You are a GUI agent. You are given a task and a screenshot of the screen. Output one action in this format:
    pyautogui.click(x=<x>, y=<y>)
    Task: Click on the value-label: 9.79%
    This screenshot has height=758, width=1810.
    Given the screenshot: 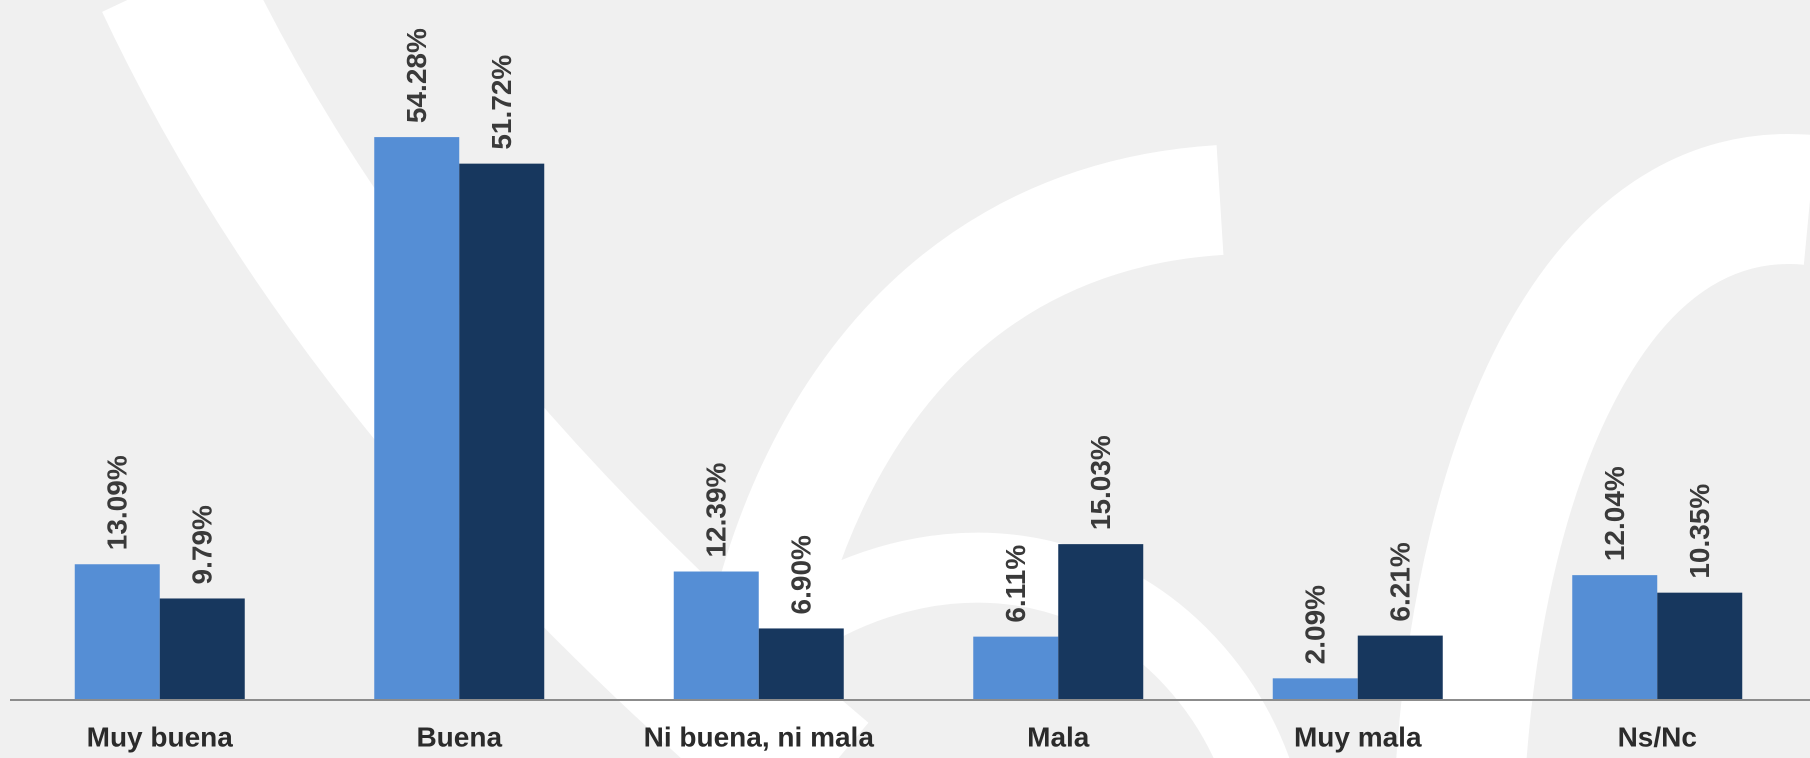 What is the action you would take?
    pyautogui.click(x=202, y=544)
    